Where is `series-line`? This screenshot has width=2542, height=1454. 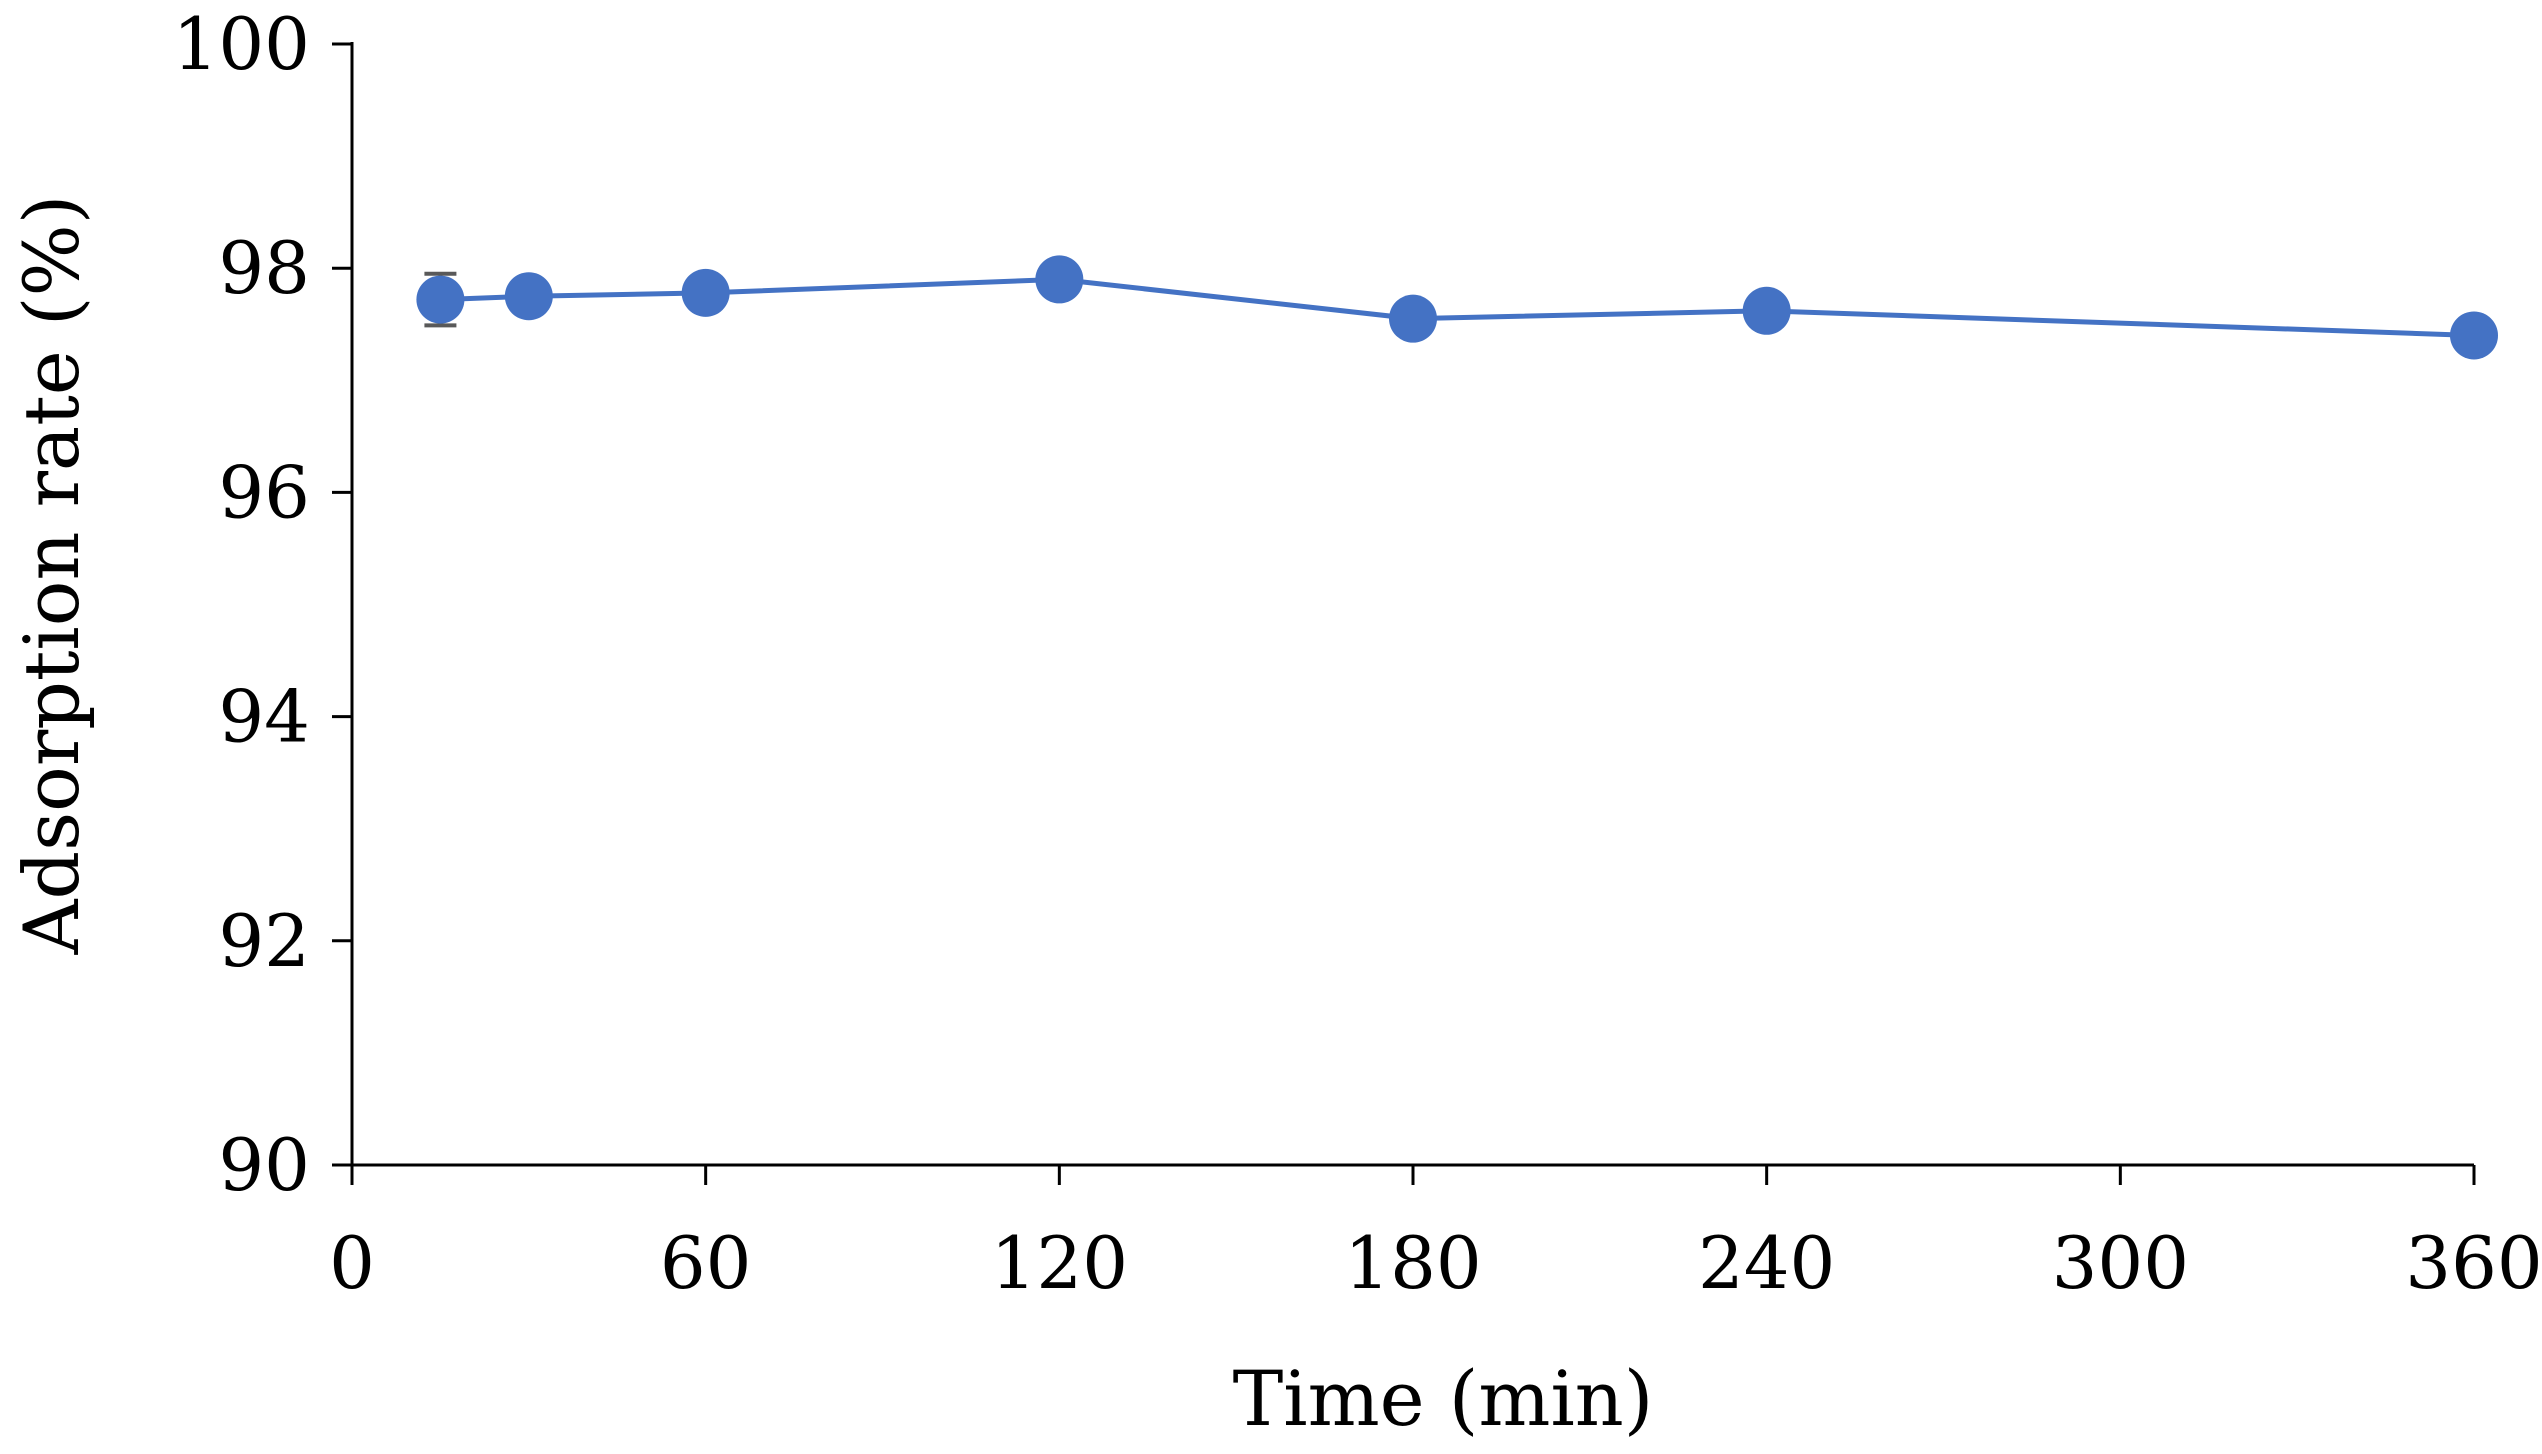
series-line is located at coordinates (1457, 307).